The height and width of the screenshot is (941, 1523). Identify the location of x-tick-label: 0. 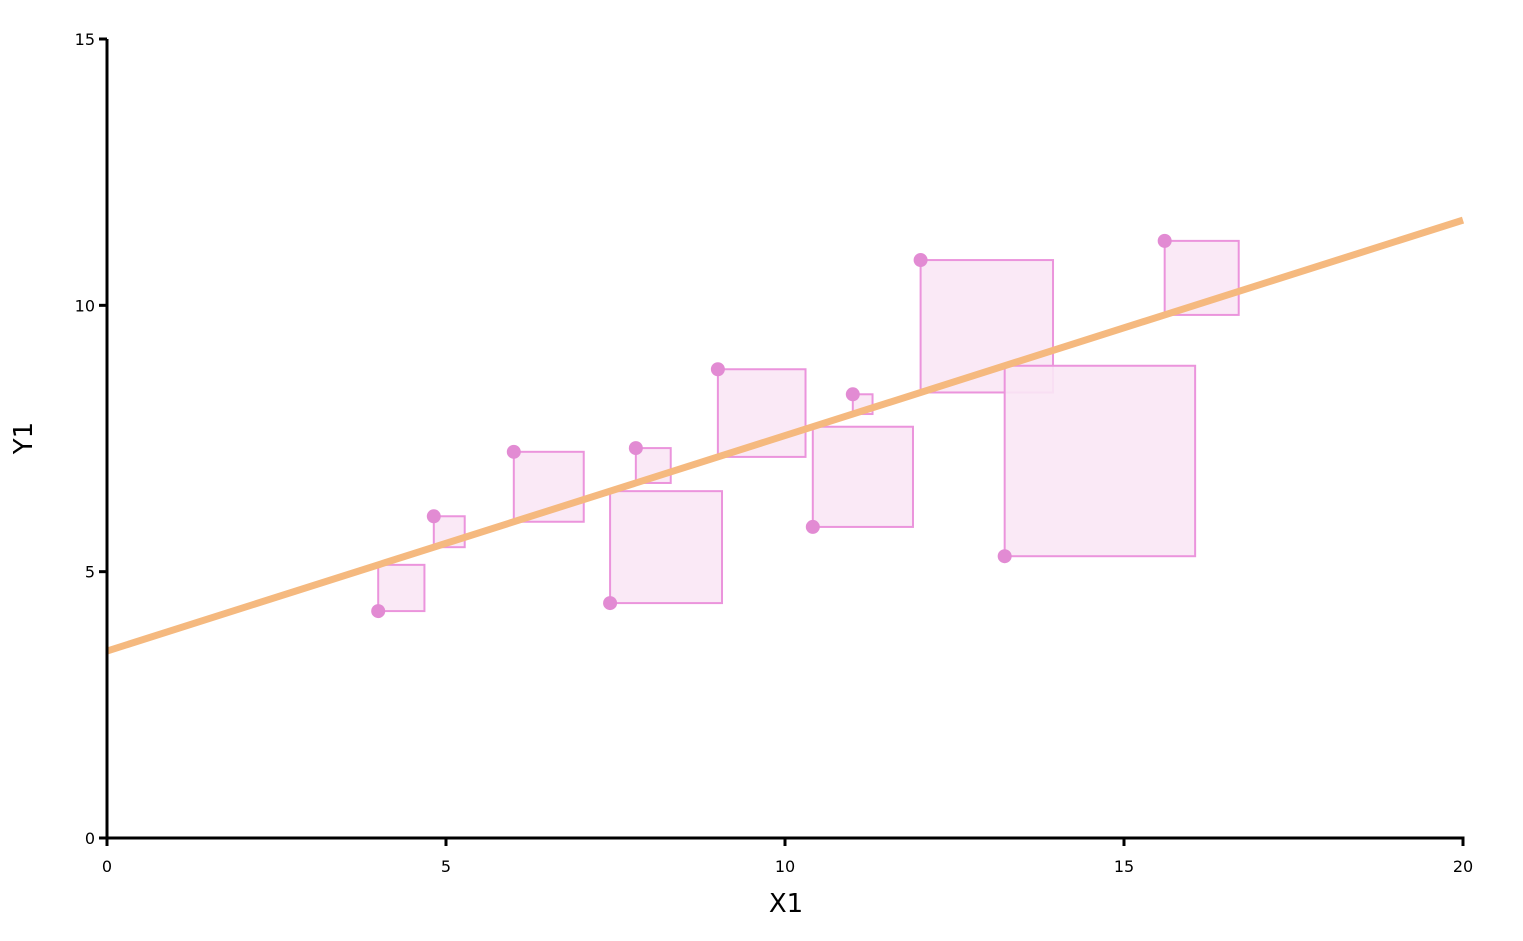
(107, 866).